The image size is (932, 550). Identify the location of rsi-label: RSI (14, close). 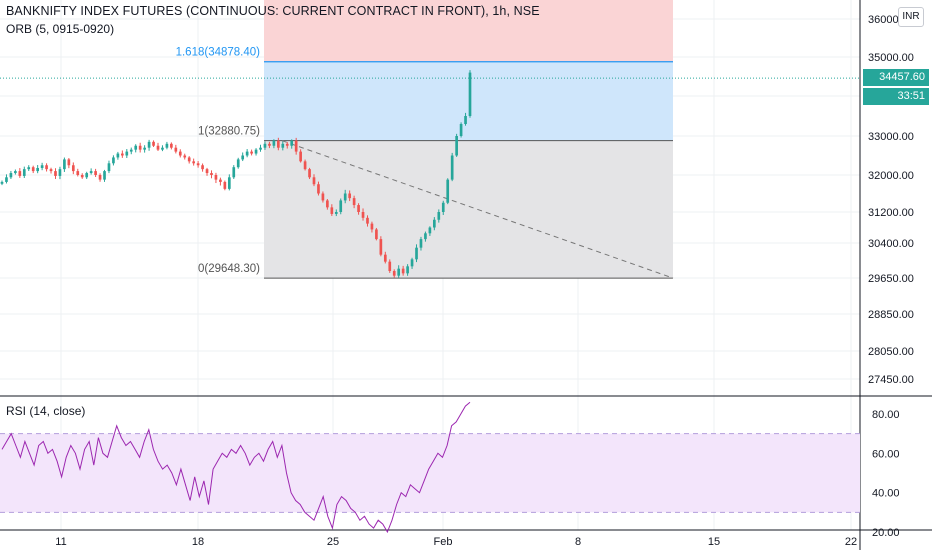
(46, 411).